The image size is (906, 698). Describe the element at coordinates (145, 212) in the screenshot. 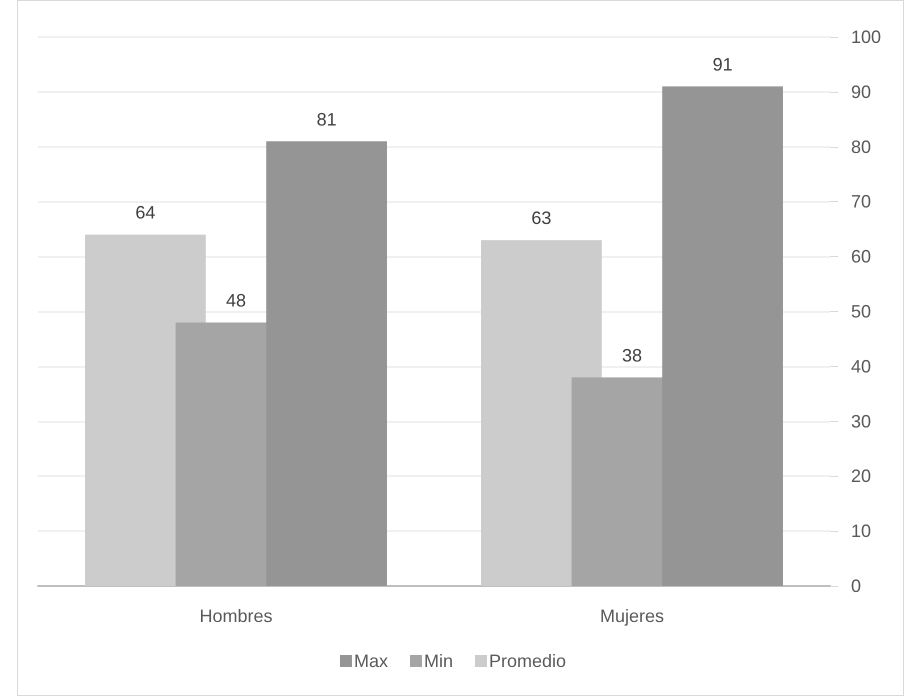

I see `data-label: 64` at that location.